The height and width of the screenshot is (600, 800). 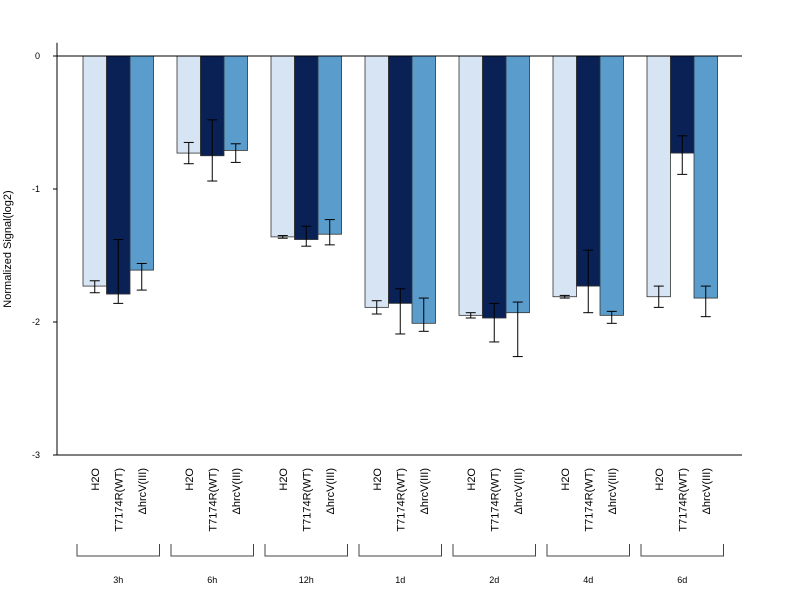 I want to click on time-point-label: 2d, so click(x=494, y=580).